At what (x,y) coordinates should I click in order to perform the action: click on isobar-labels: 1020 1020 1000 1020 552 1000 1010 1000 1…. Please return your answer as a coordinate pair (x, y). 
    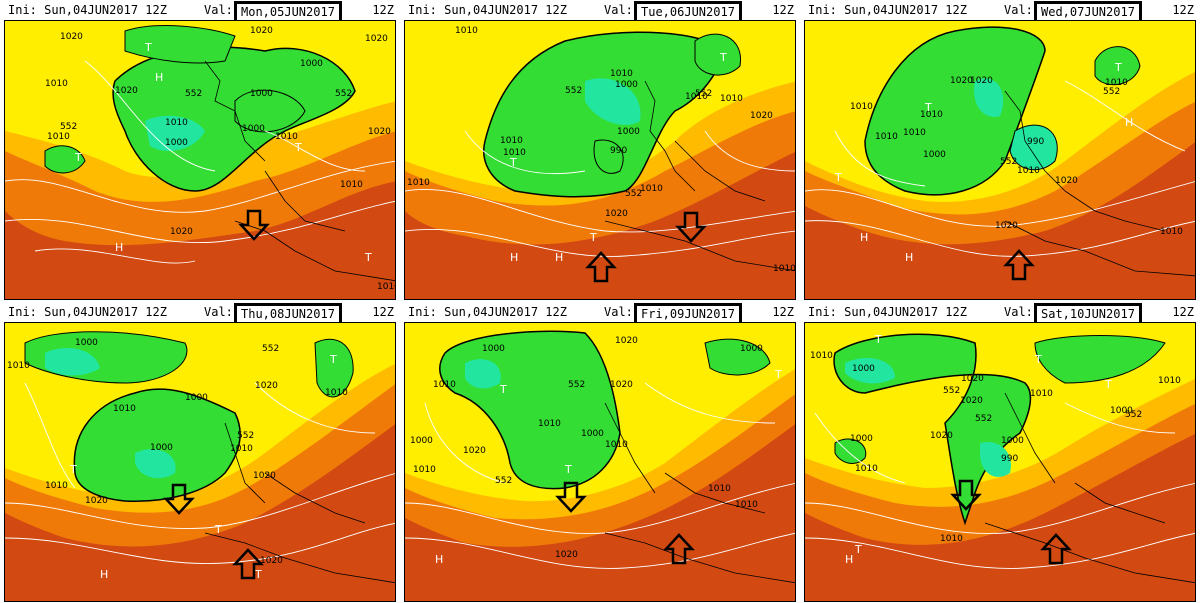
    Looking at the image, I should click on (220, 159).